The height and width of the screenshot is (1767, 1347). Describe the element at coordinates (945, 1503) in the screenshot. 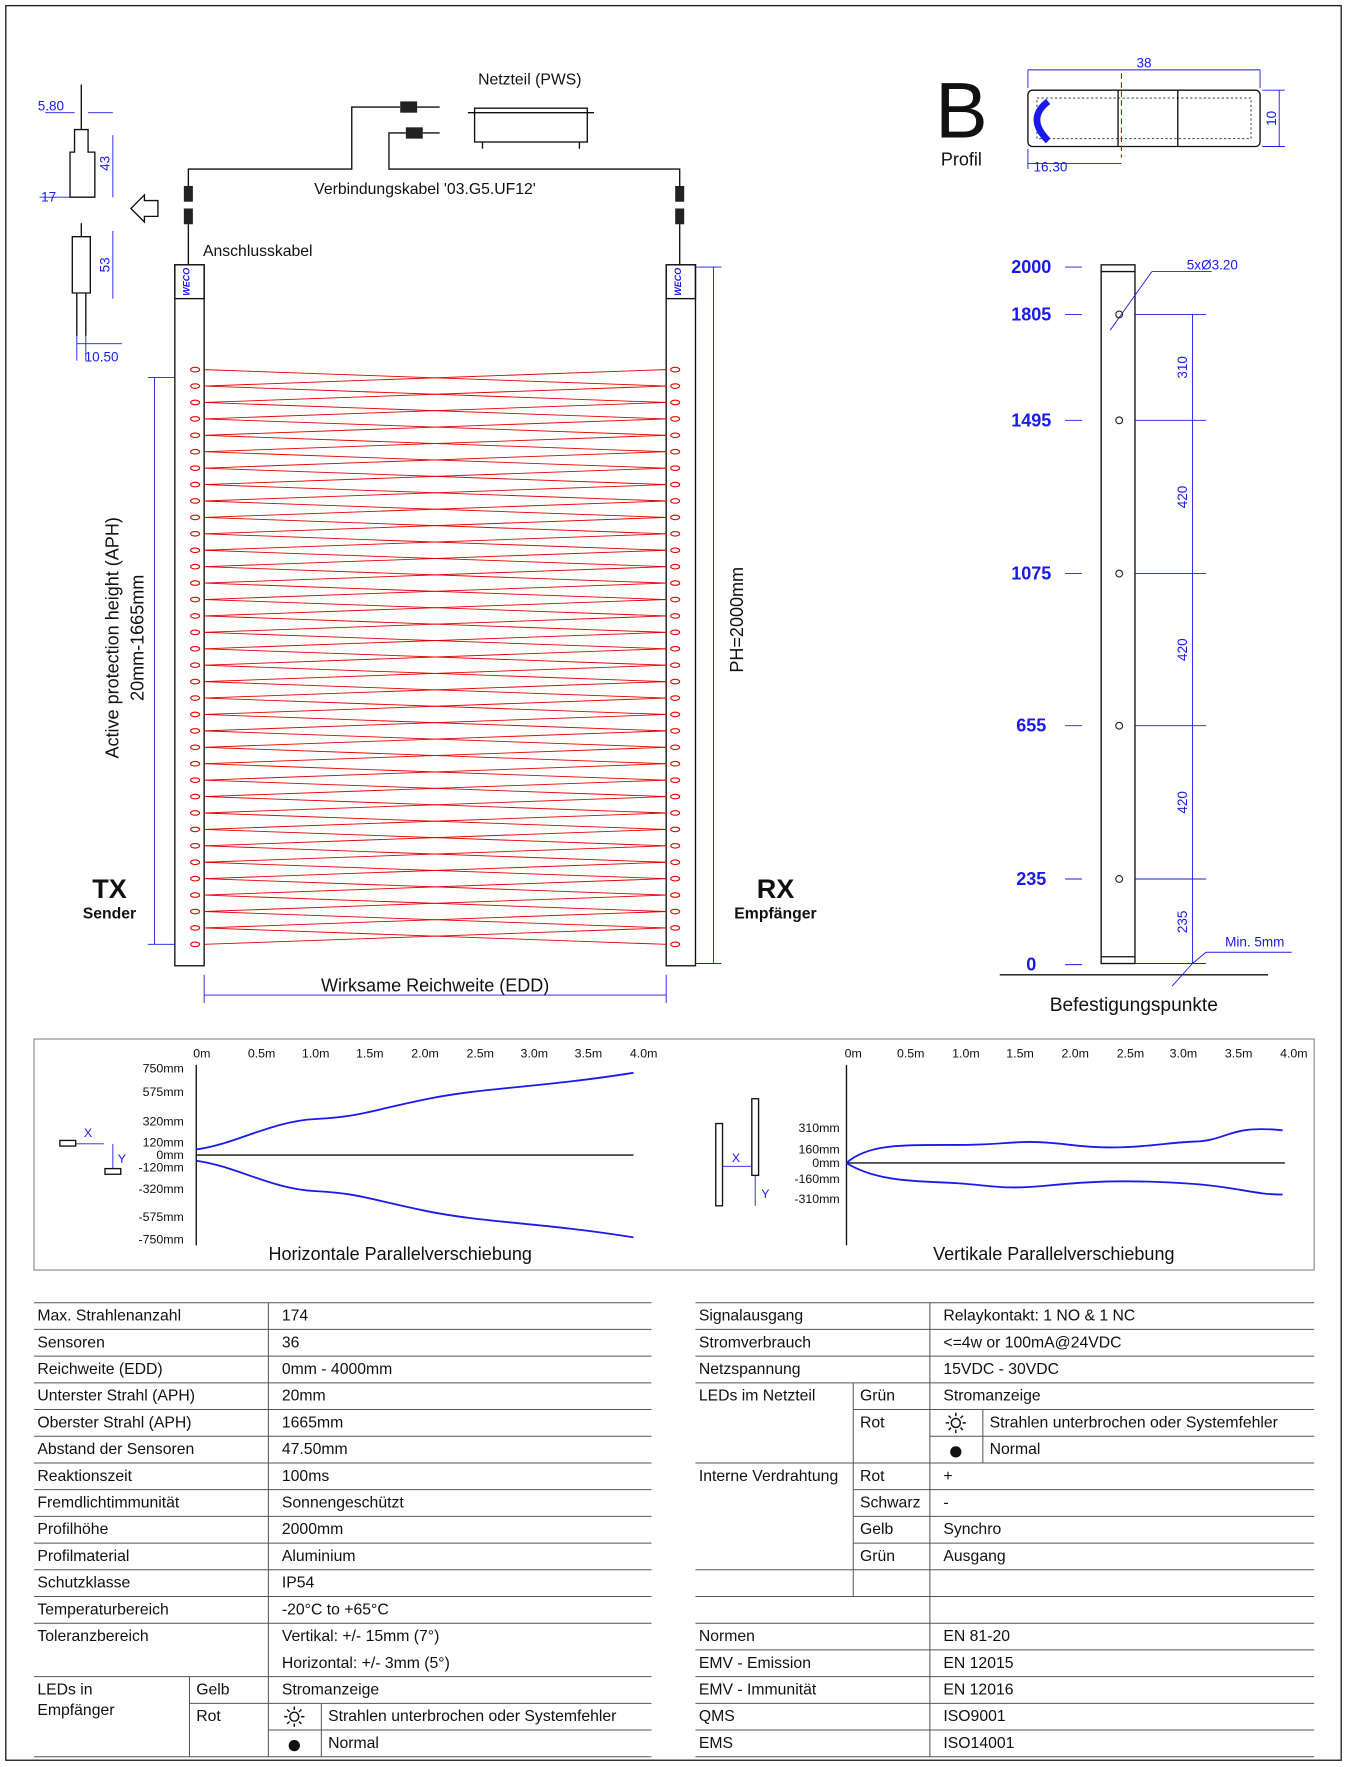

I see `cell-text: -` at that location.